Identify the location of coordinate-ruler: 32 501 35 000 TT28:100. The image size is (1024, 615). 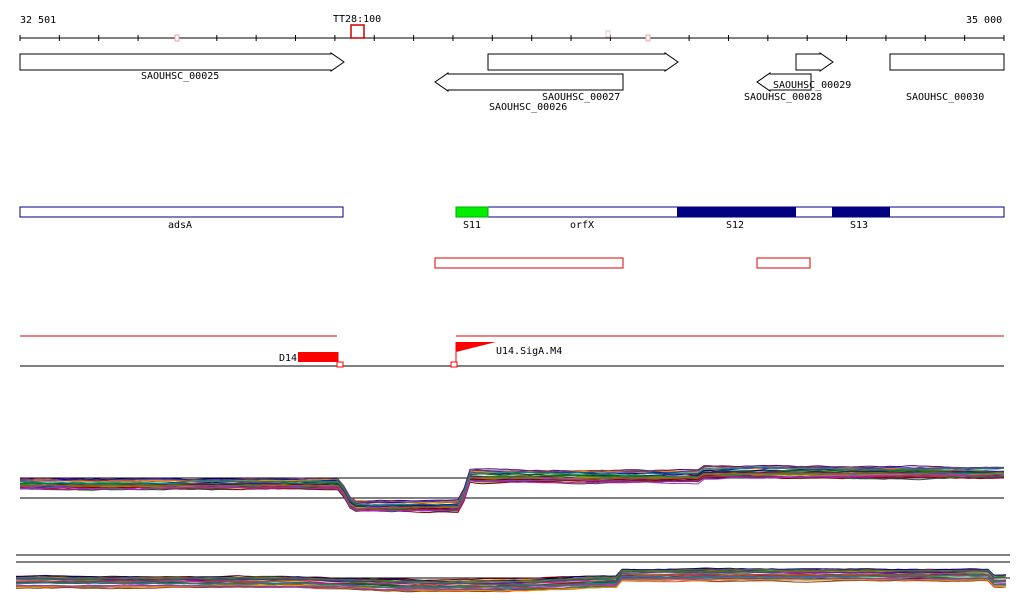
(512, 28).